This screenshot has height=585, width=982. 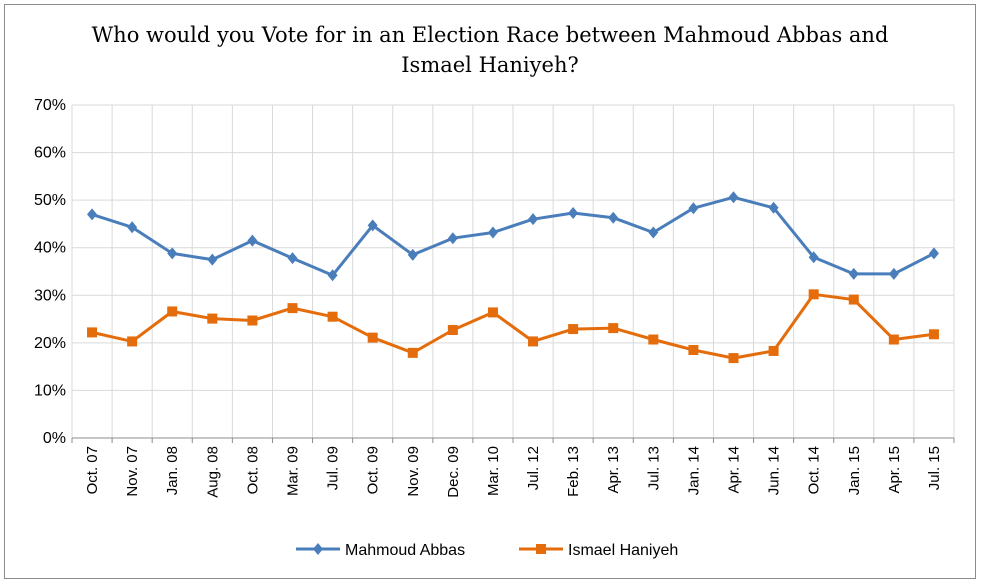 I want to click on x-tick-label: Oct. 14, so click(x=814, y=470).